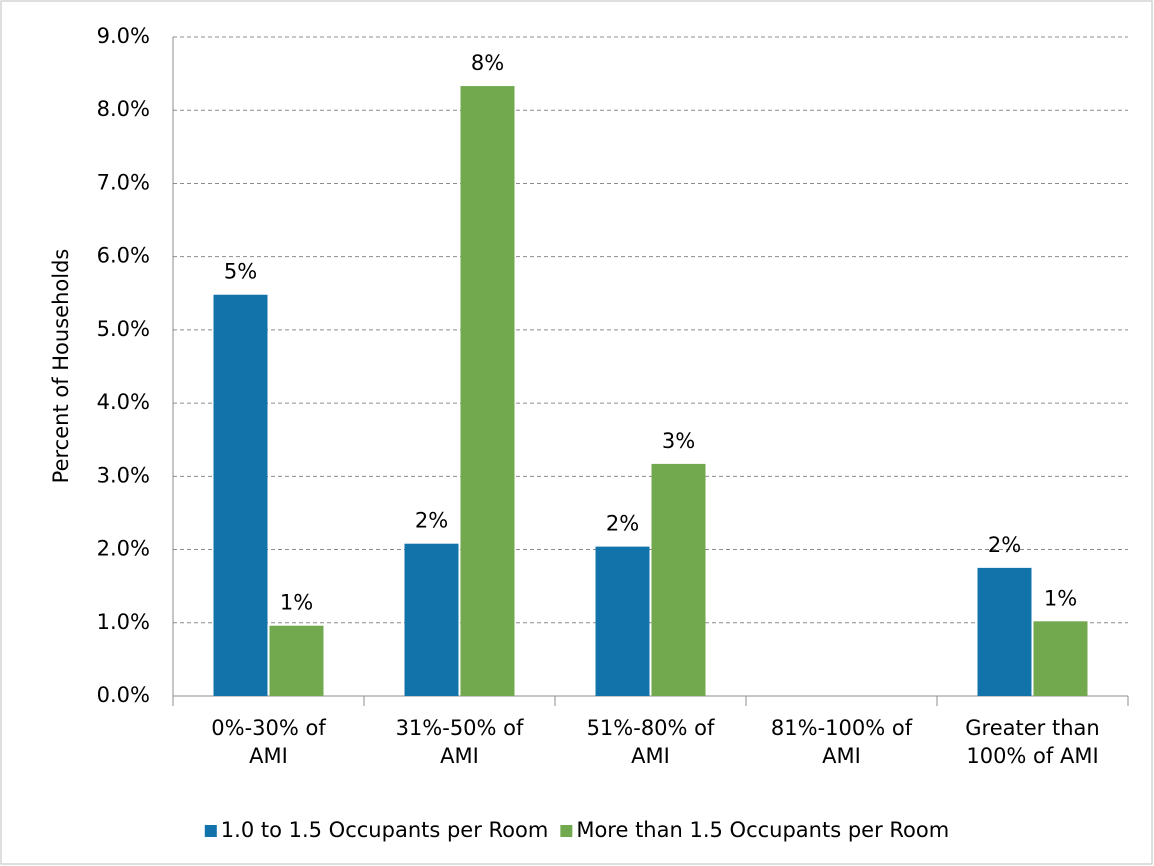 The width and height of the screenshot is (1154, 866). What do you see at coordinates (123, 475) in the screenshot?
I see `y-tick-label: 3.0%` at bounding box center [123, 475].